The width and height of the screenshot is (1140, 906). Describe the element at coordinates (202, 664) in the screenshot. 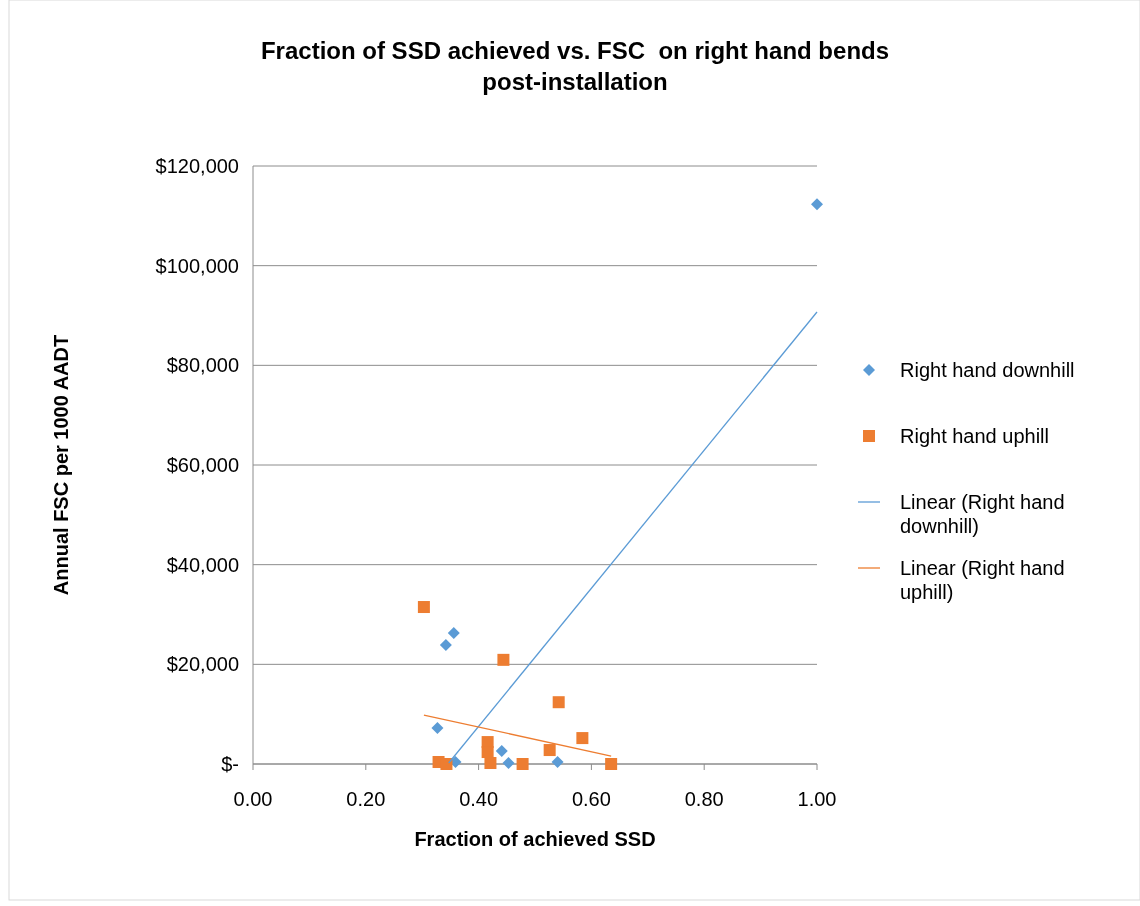

I see `y-tick-label: $20,000` at that location.